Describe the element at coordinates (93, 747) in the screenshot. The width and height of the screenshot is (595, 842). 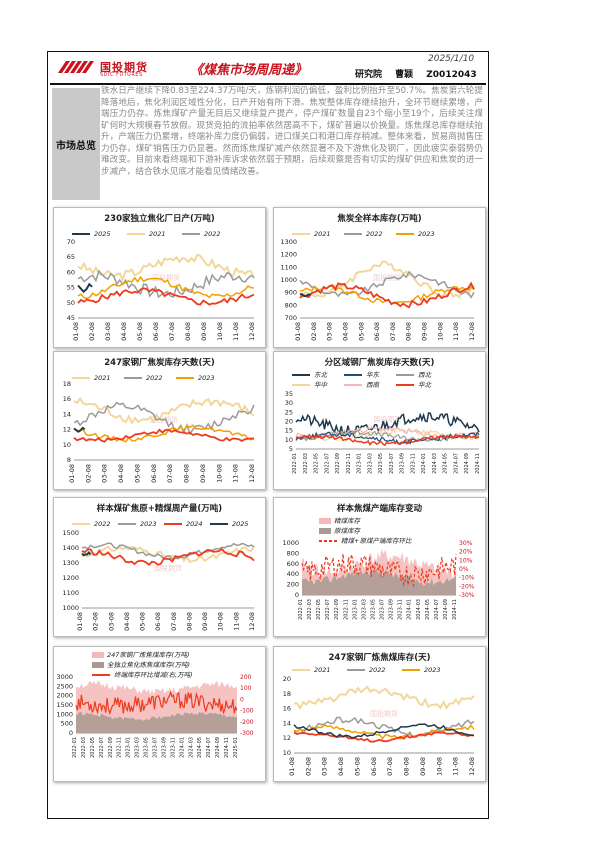
I see `x-tick-label: 2022-05` at that location.